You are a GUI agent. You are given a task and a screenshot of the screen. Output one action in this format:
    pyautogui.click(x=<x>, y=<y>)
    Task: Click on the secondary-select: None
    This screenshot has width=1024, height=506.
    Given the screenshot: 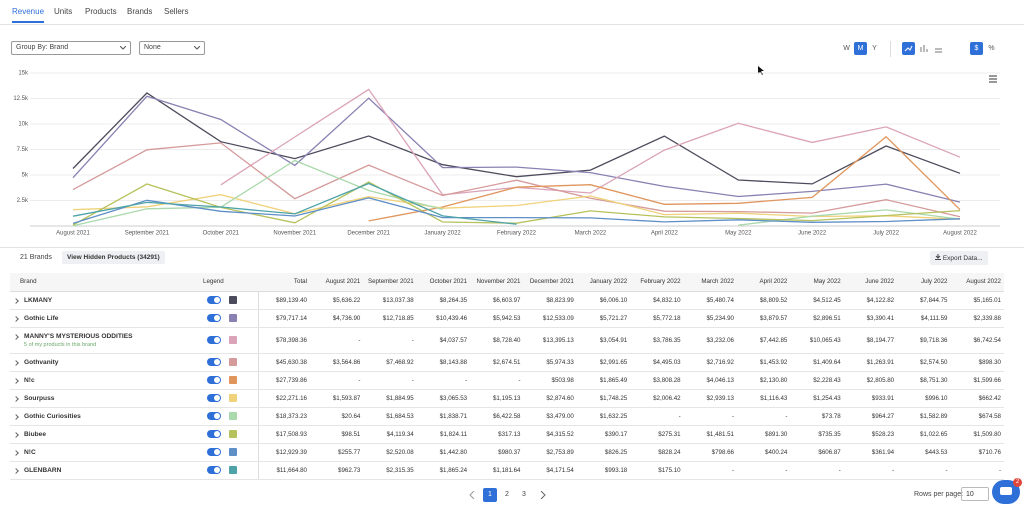 What is the action you would take?
    pyautogui.click(x=172, y=48)
    